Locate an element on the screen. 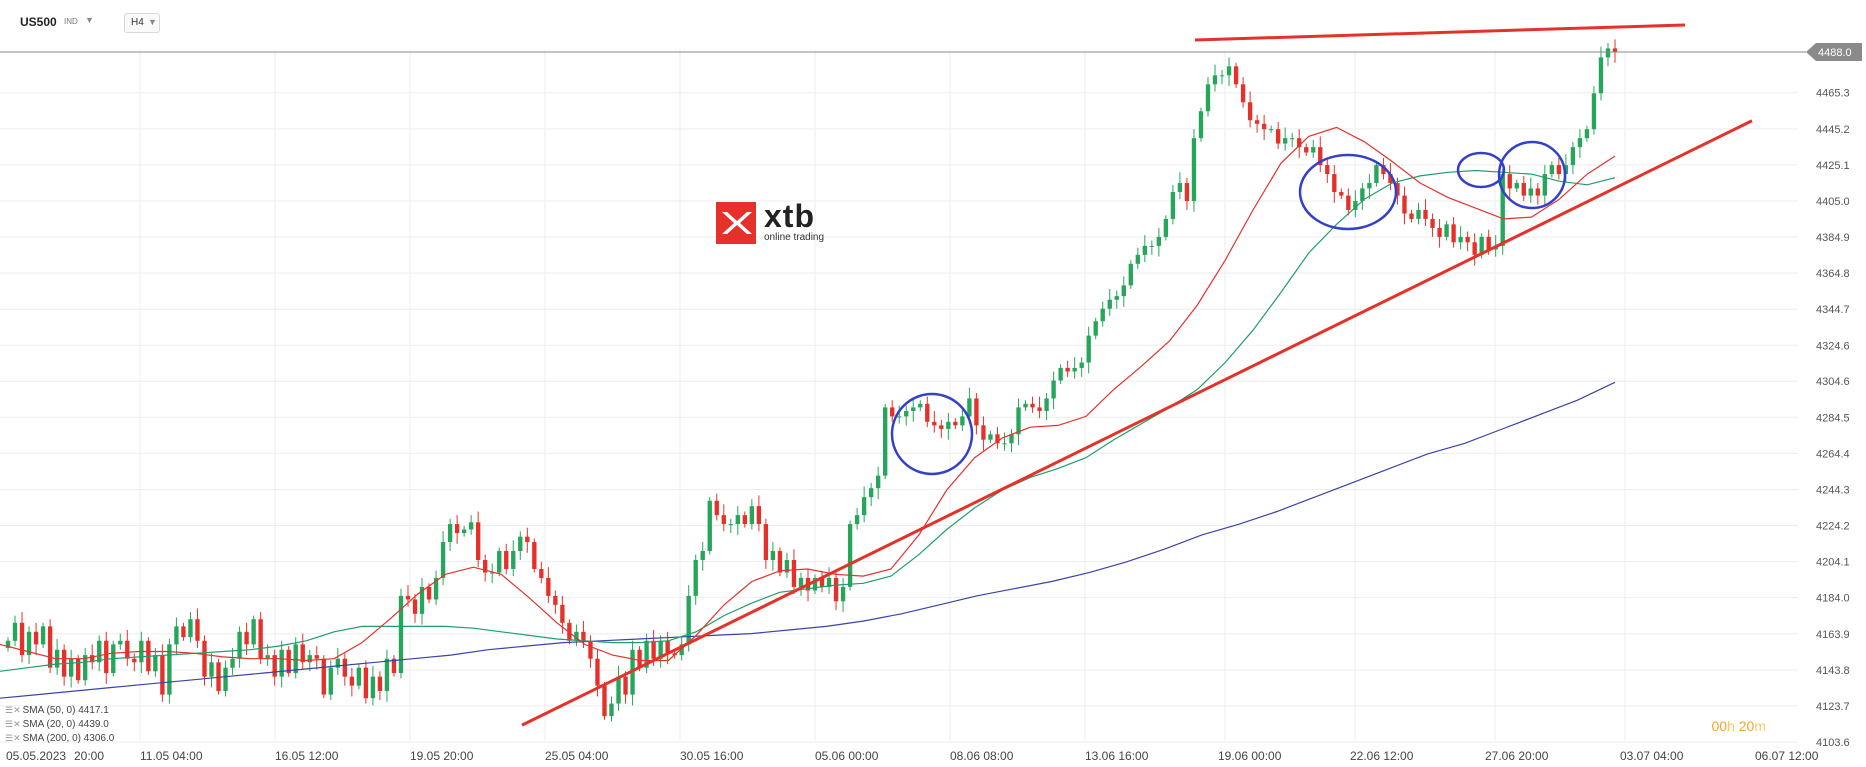  resistance-line is located at coordinates (1440, 32).